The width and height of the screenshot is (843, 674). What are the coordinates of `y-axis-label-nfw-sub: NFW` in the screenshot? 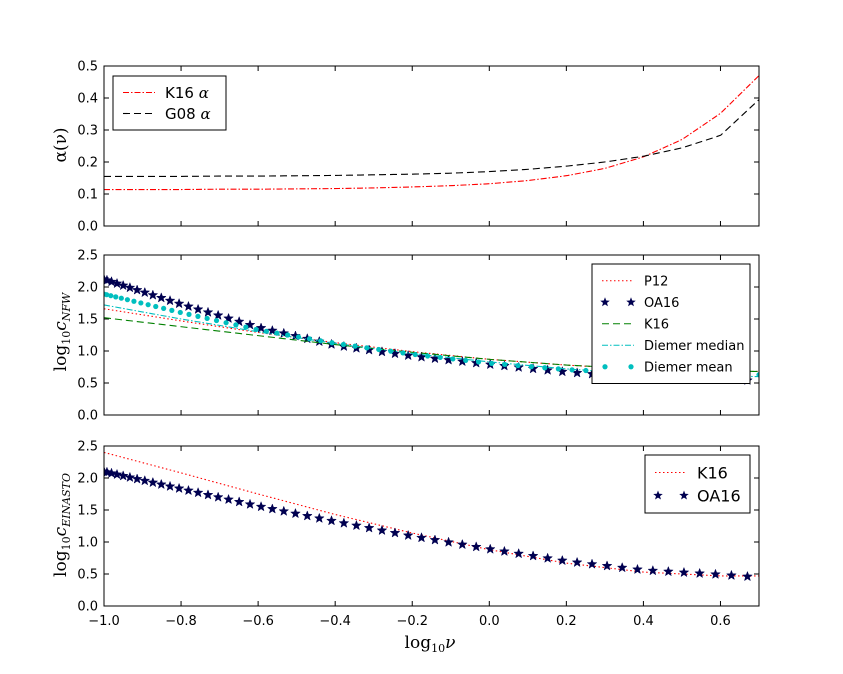 It's located at (66, 306).